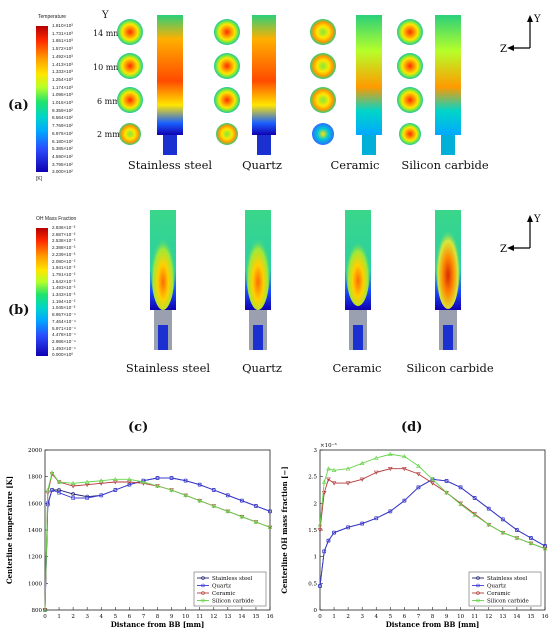 The image size is (550, 637). I want to click on cb-tick: 2.388×10⁻³, so click(64, 248).